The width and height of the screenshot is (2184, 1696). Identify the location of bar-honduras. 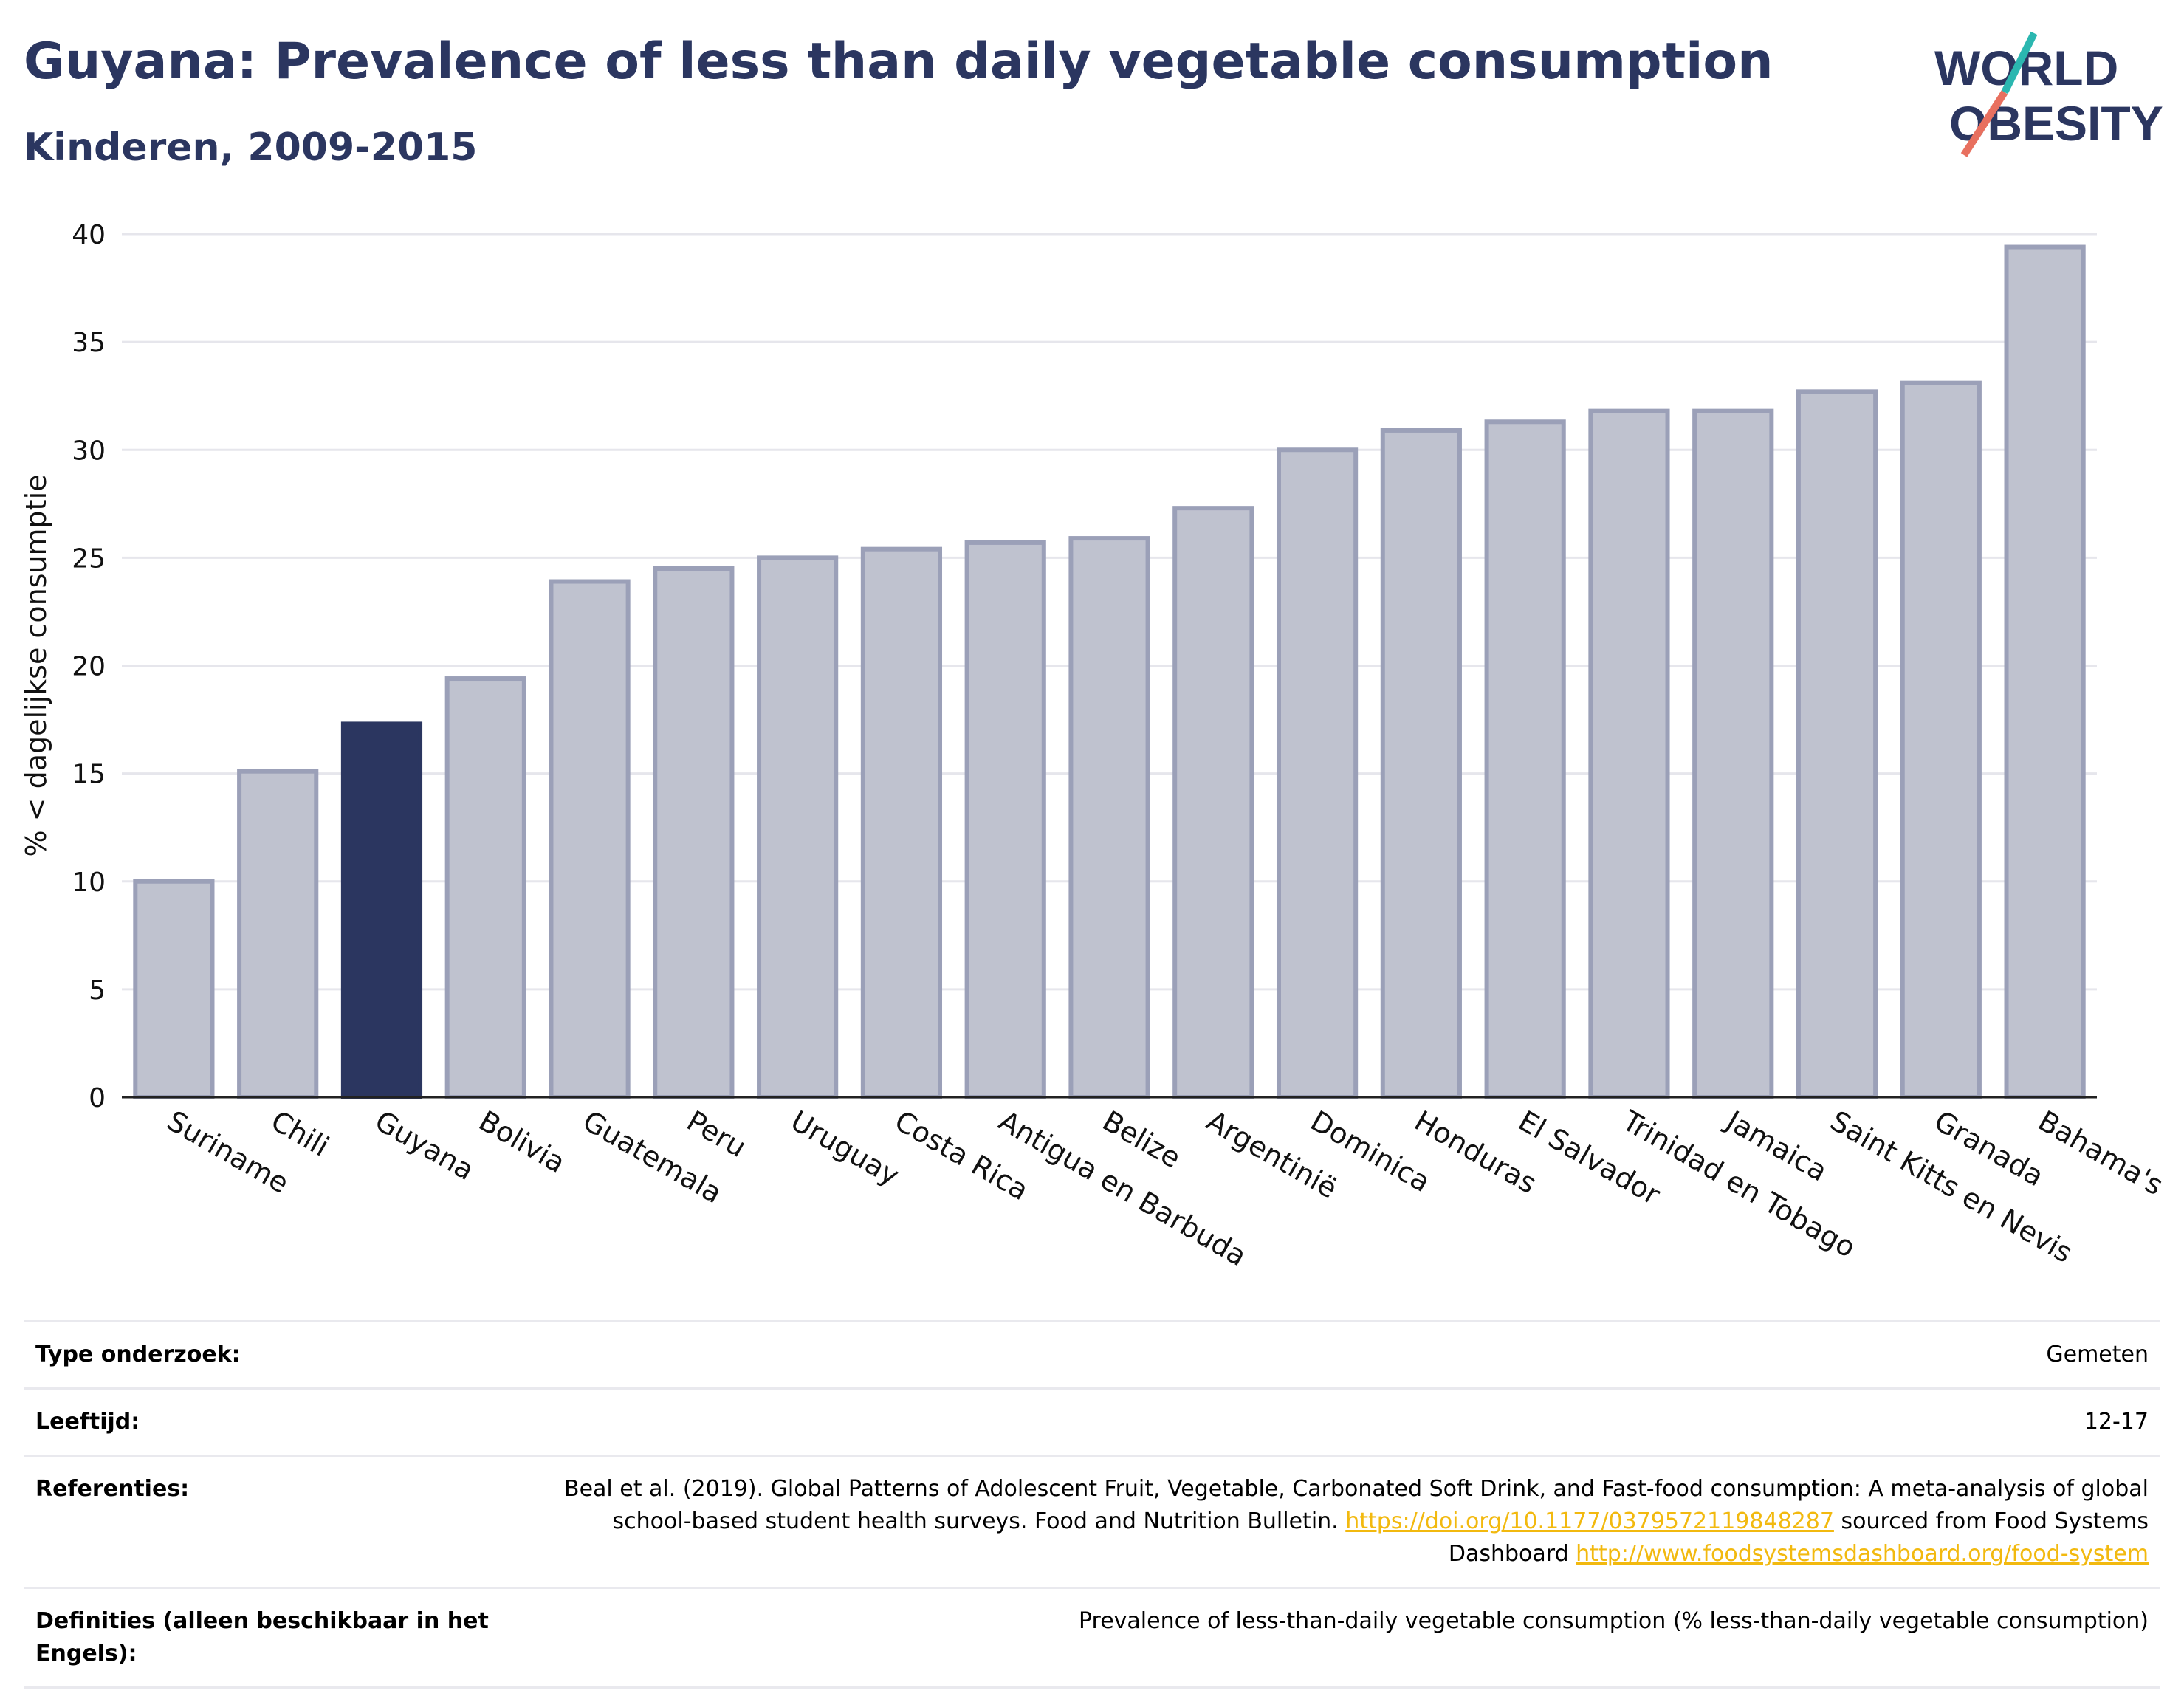
(1421, 763).